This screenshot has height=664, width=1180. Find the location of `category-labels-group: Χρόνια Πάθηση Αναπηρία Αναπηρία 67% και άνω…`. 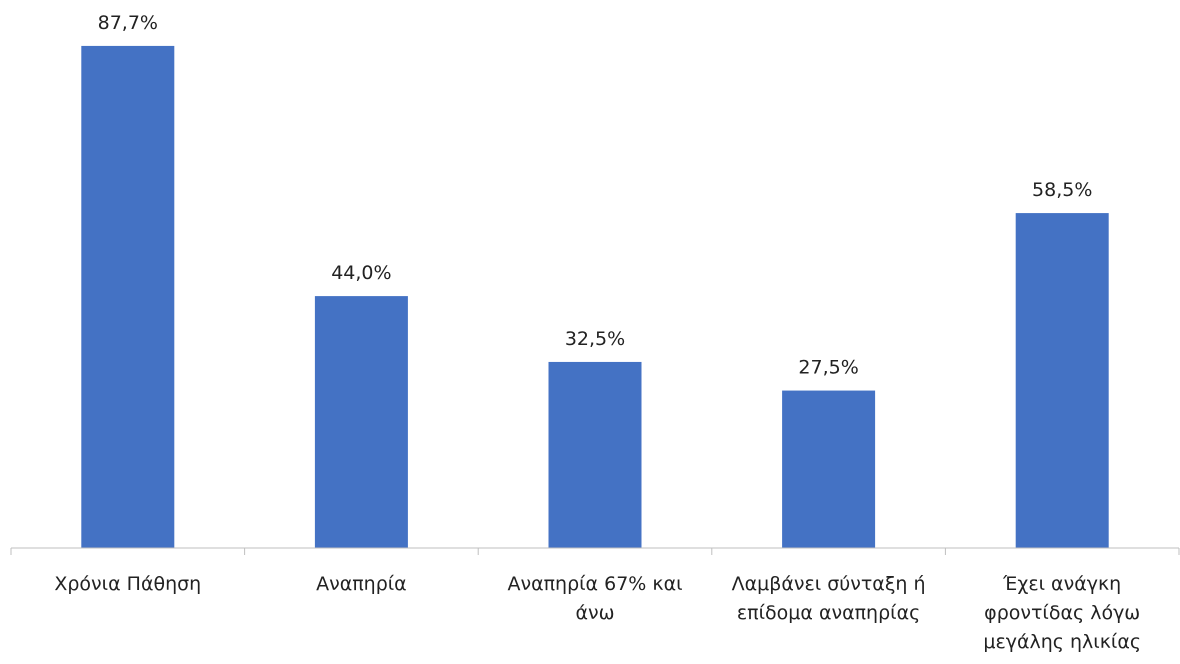

category-labels-group: Χρόνια Πάθηση Αναπηρία Αναπηρία 67% και άνω… is located at coordinates (597, 613).